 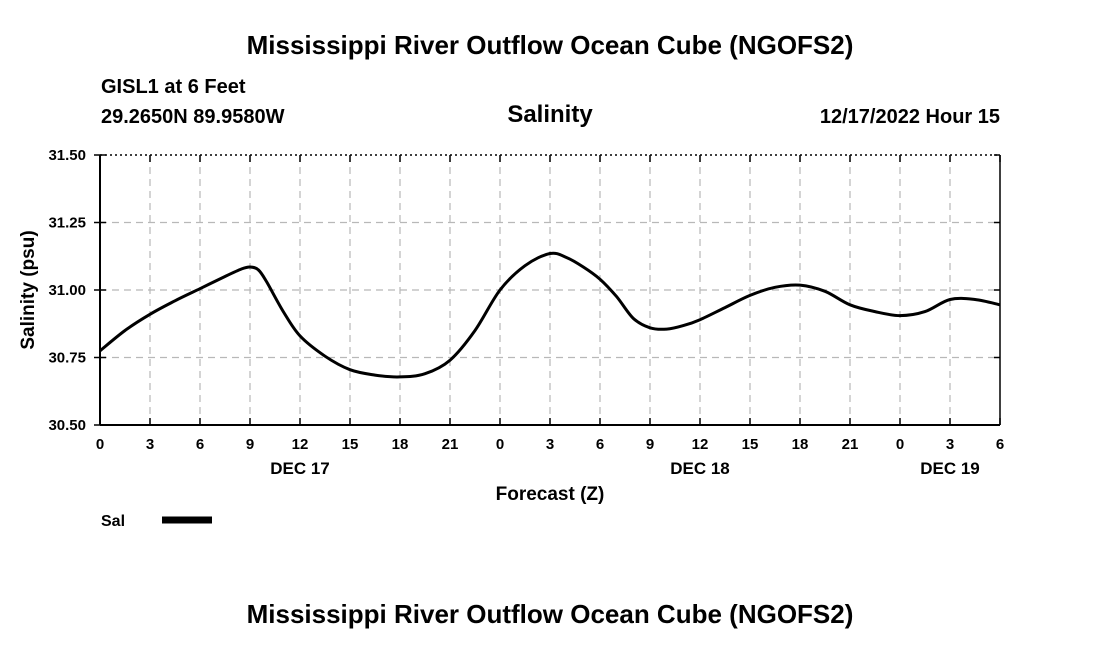 What do you see at coordinates (113, 521) in the screenshot?
I see `legend-label: Sal` at bounding box center [113, 521].